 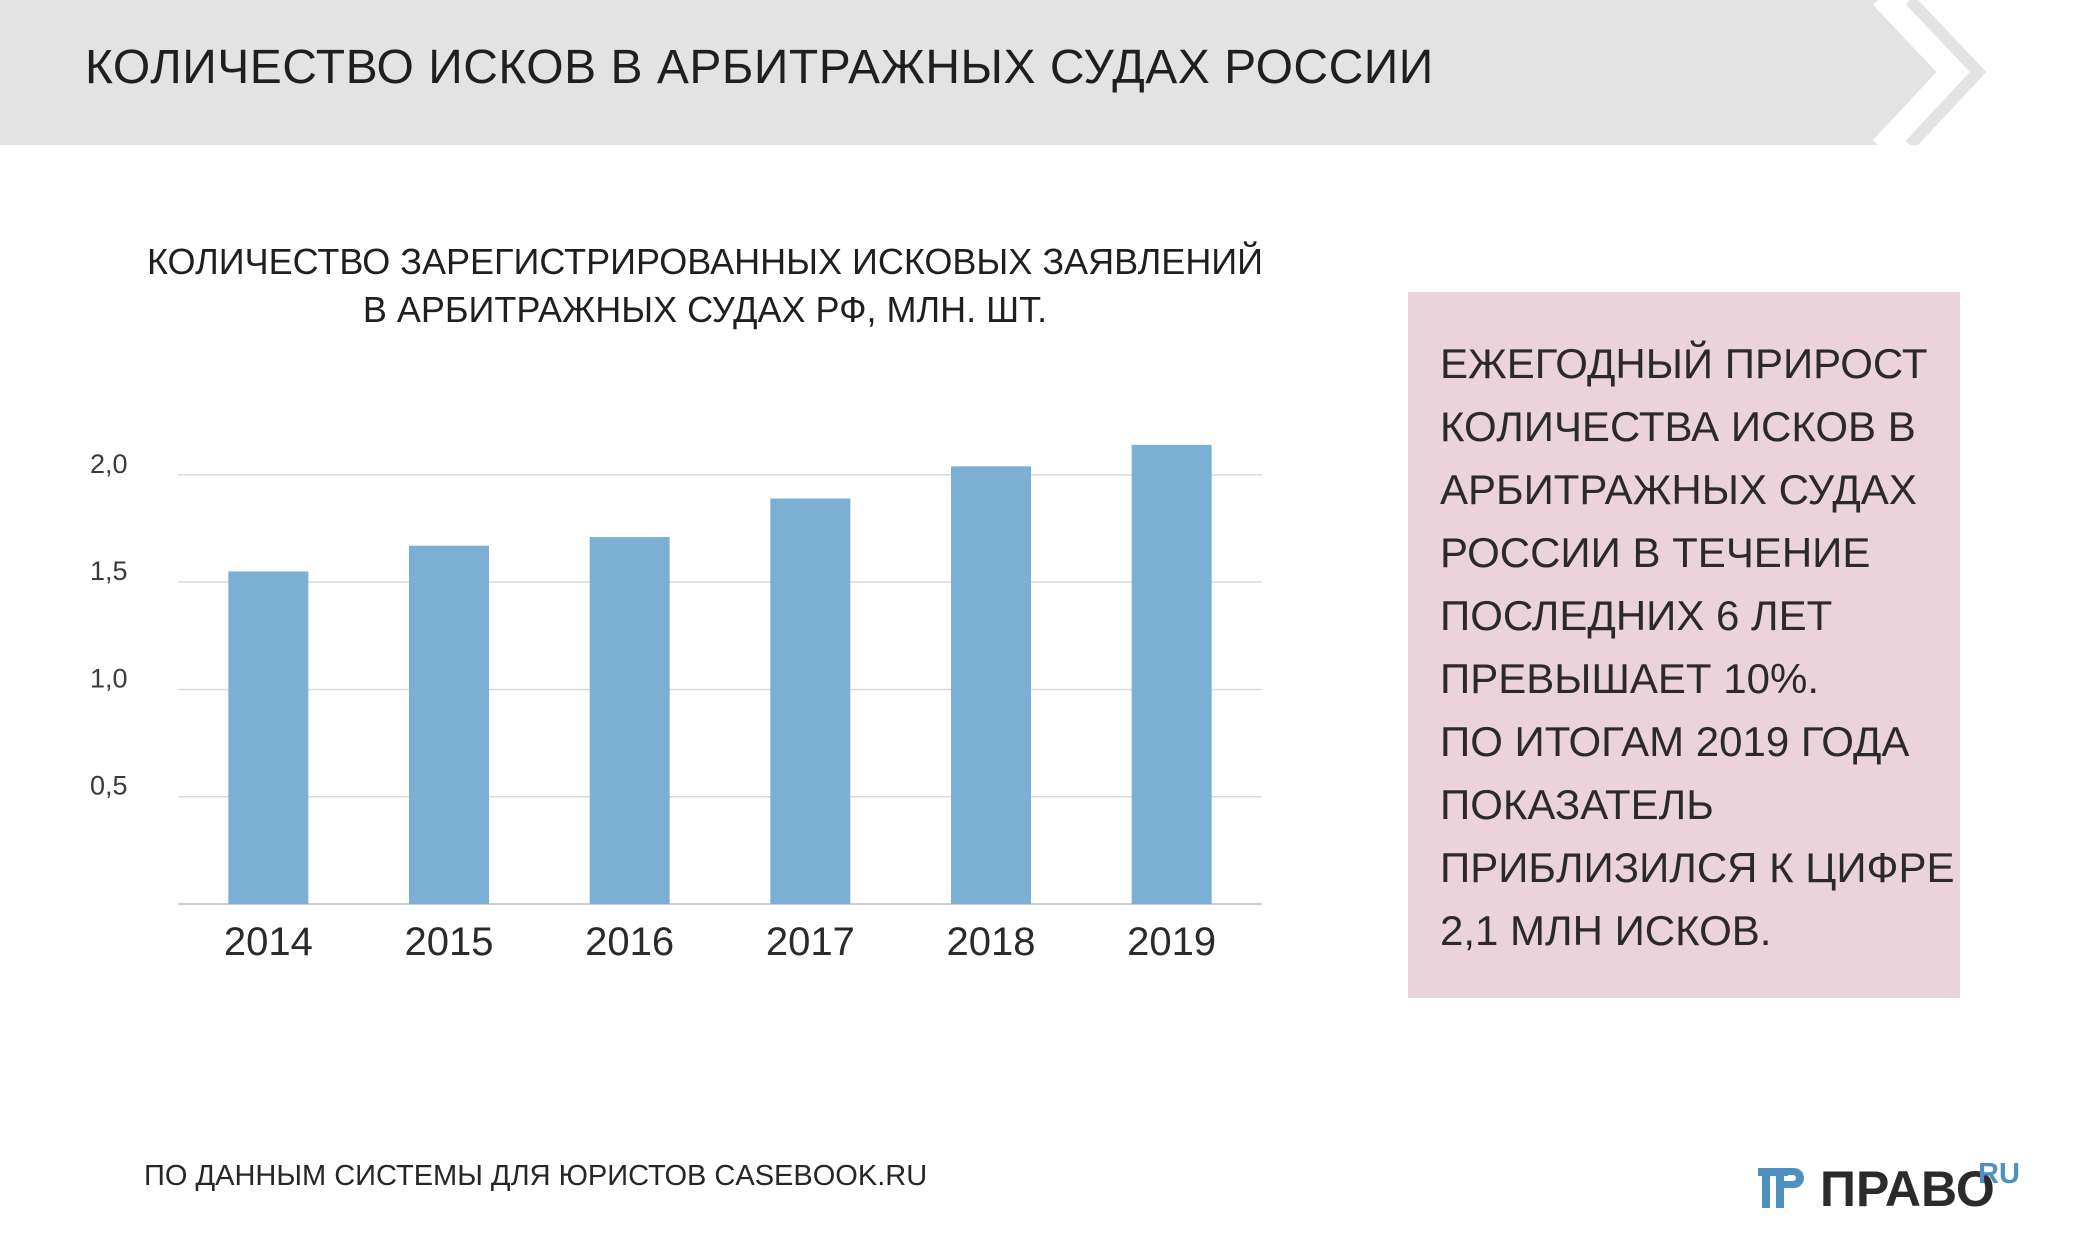 I want to click on y-tick-label: 0,5, so click(x=109, y=786).